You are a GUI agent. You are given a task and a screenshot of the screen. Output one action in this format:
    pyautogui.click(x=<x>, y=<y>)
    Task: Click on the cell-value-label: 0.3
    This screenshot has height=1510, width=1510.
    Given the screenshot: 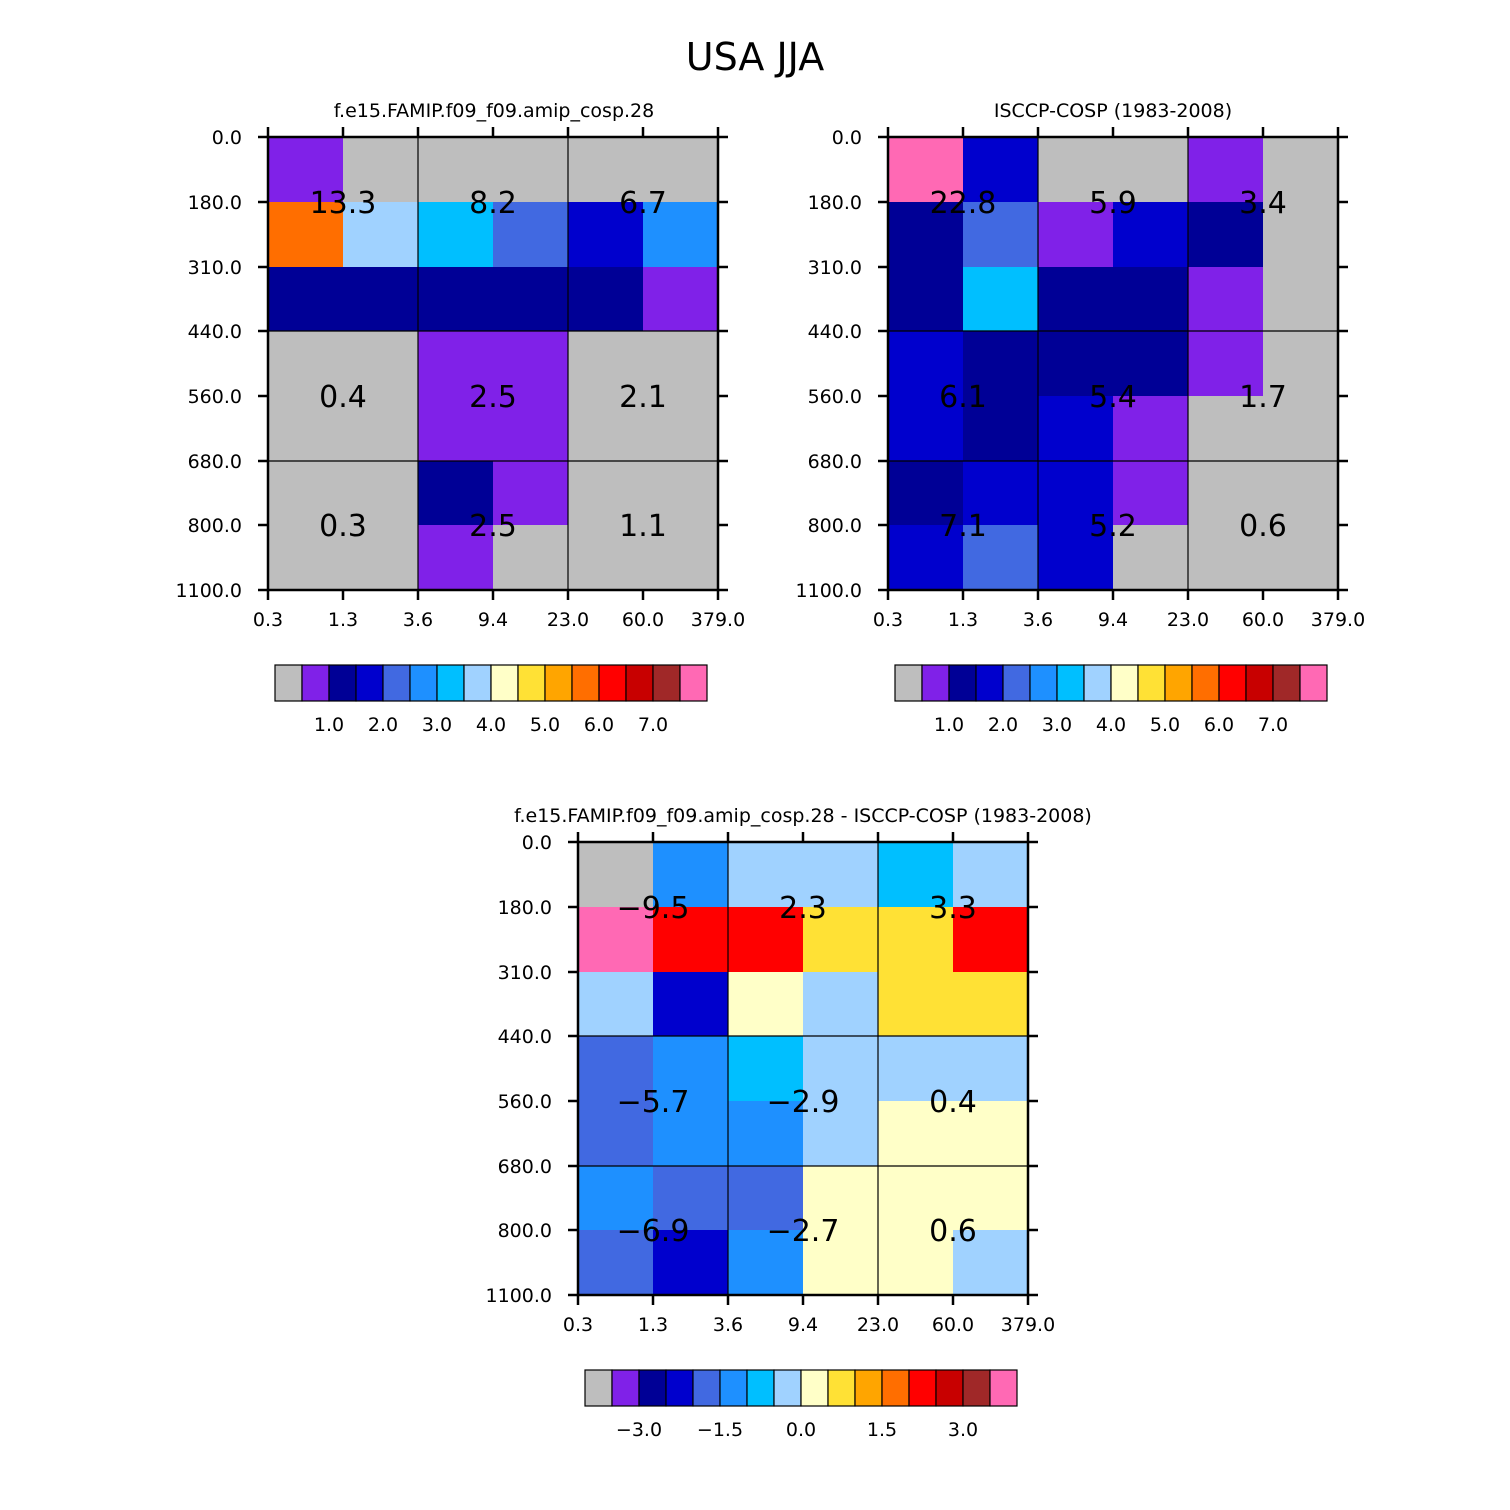 What is the action you would take?
    pyautogui.click(x=343, y=526)
    